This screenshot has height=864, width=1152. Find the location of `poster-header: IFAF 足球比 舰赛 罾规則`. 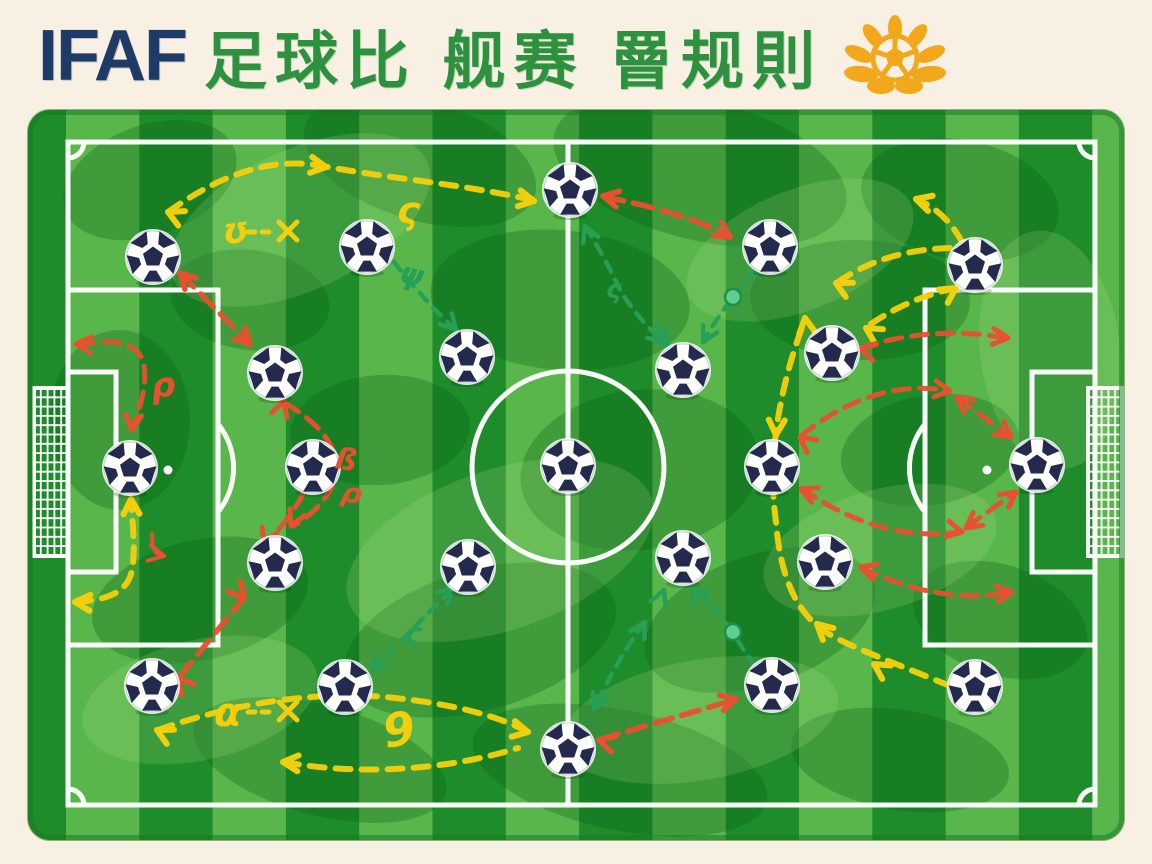

poster-header: IFAF 足球比 舰赛 罾规則 is located at coordinates (576, 56).